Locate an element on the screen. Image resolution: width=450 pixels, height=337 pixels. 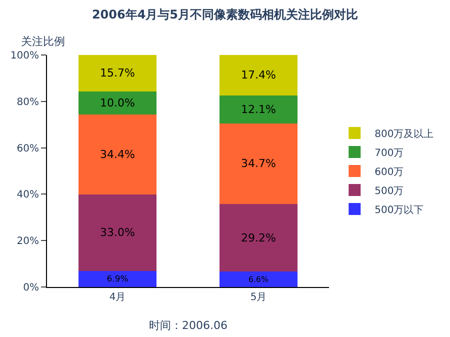
data-label: 10.0% is located at coordinates (117, 103).